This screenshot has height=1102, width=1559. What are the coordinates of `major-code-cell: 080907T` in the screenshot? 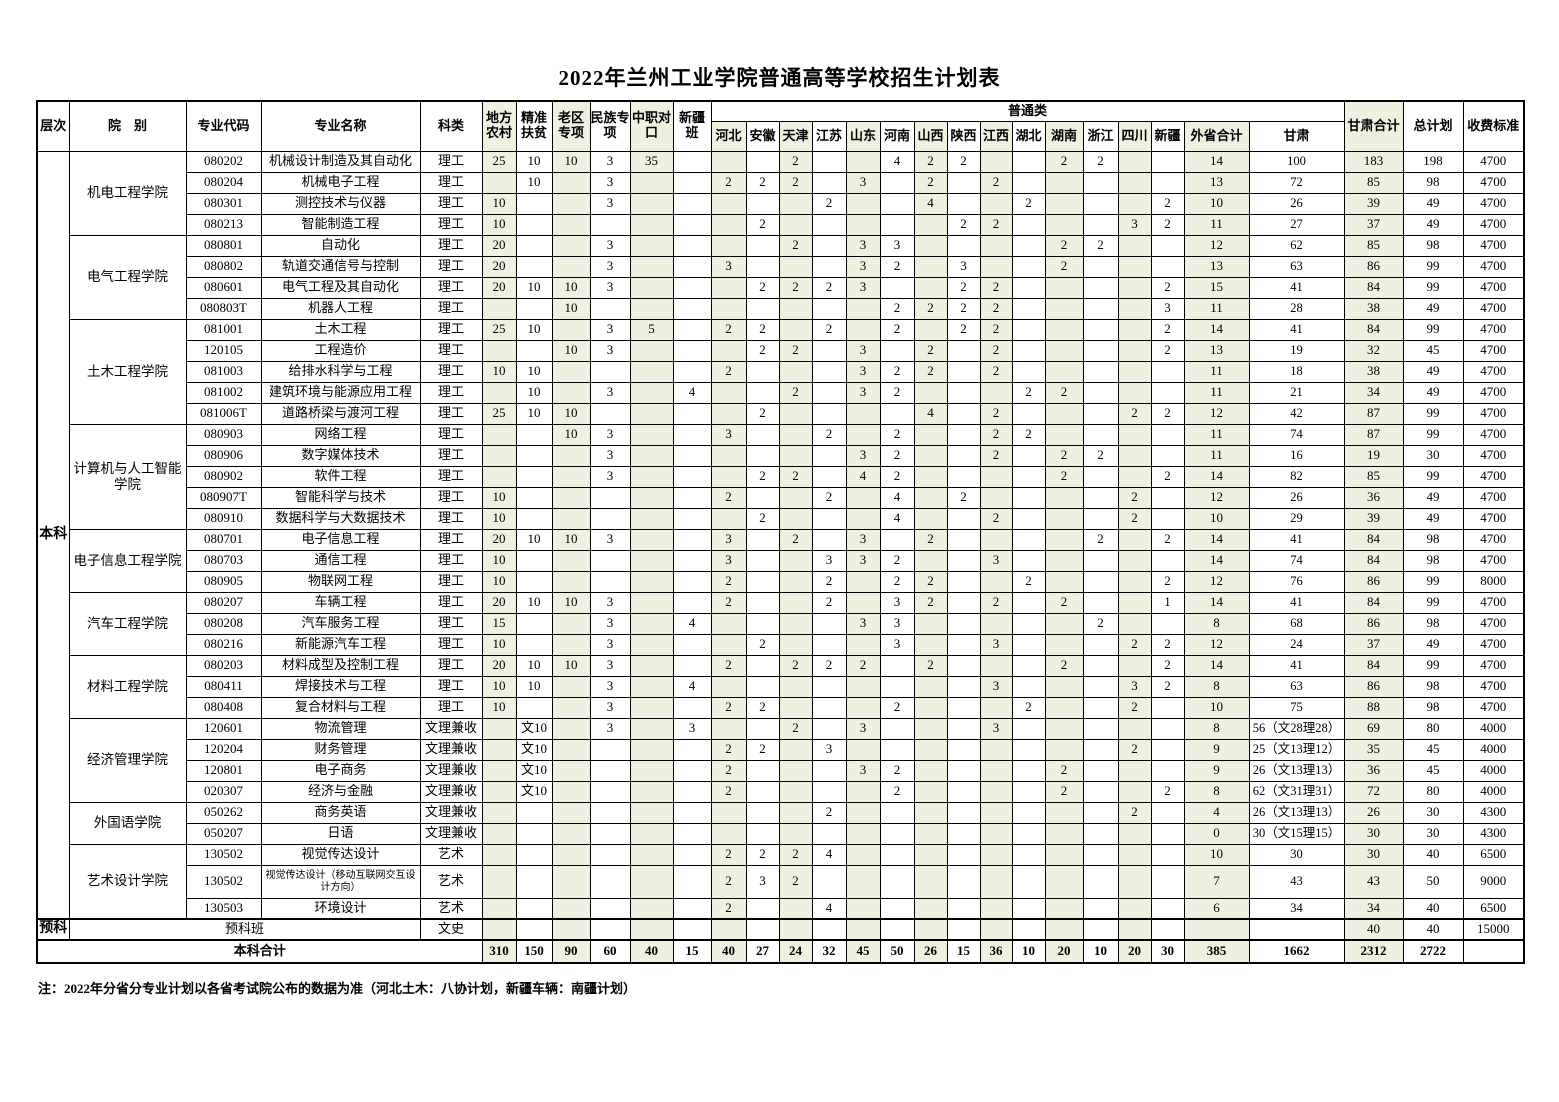 It's located at (223, 497).